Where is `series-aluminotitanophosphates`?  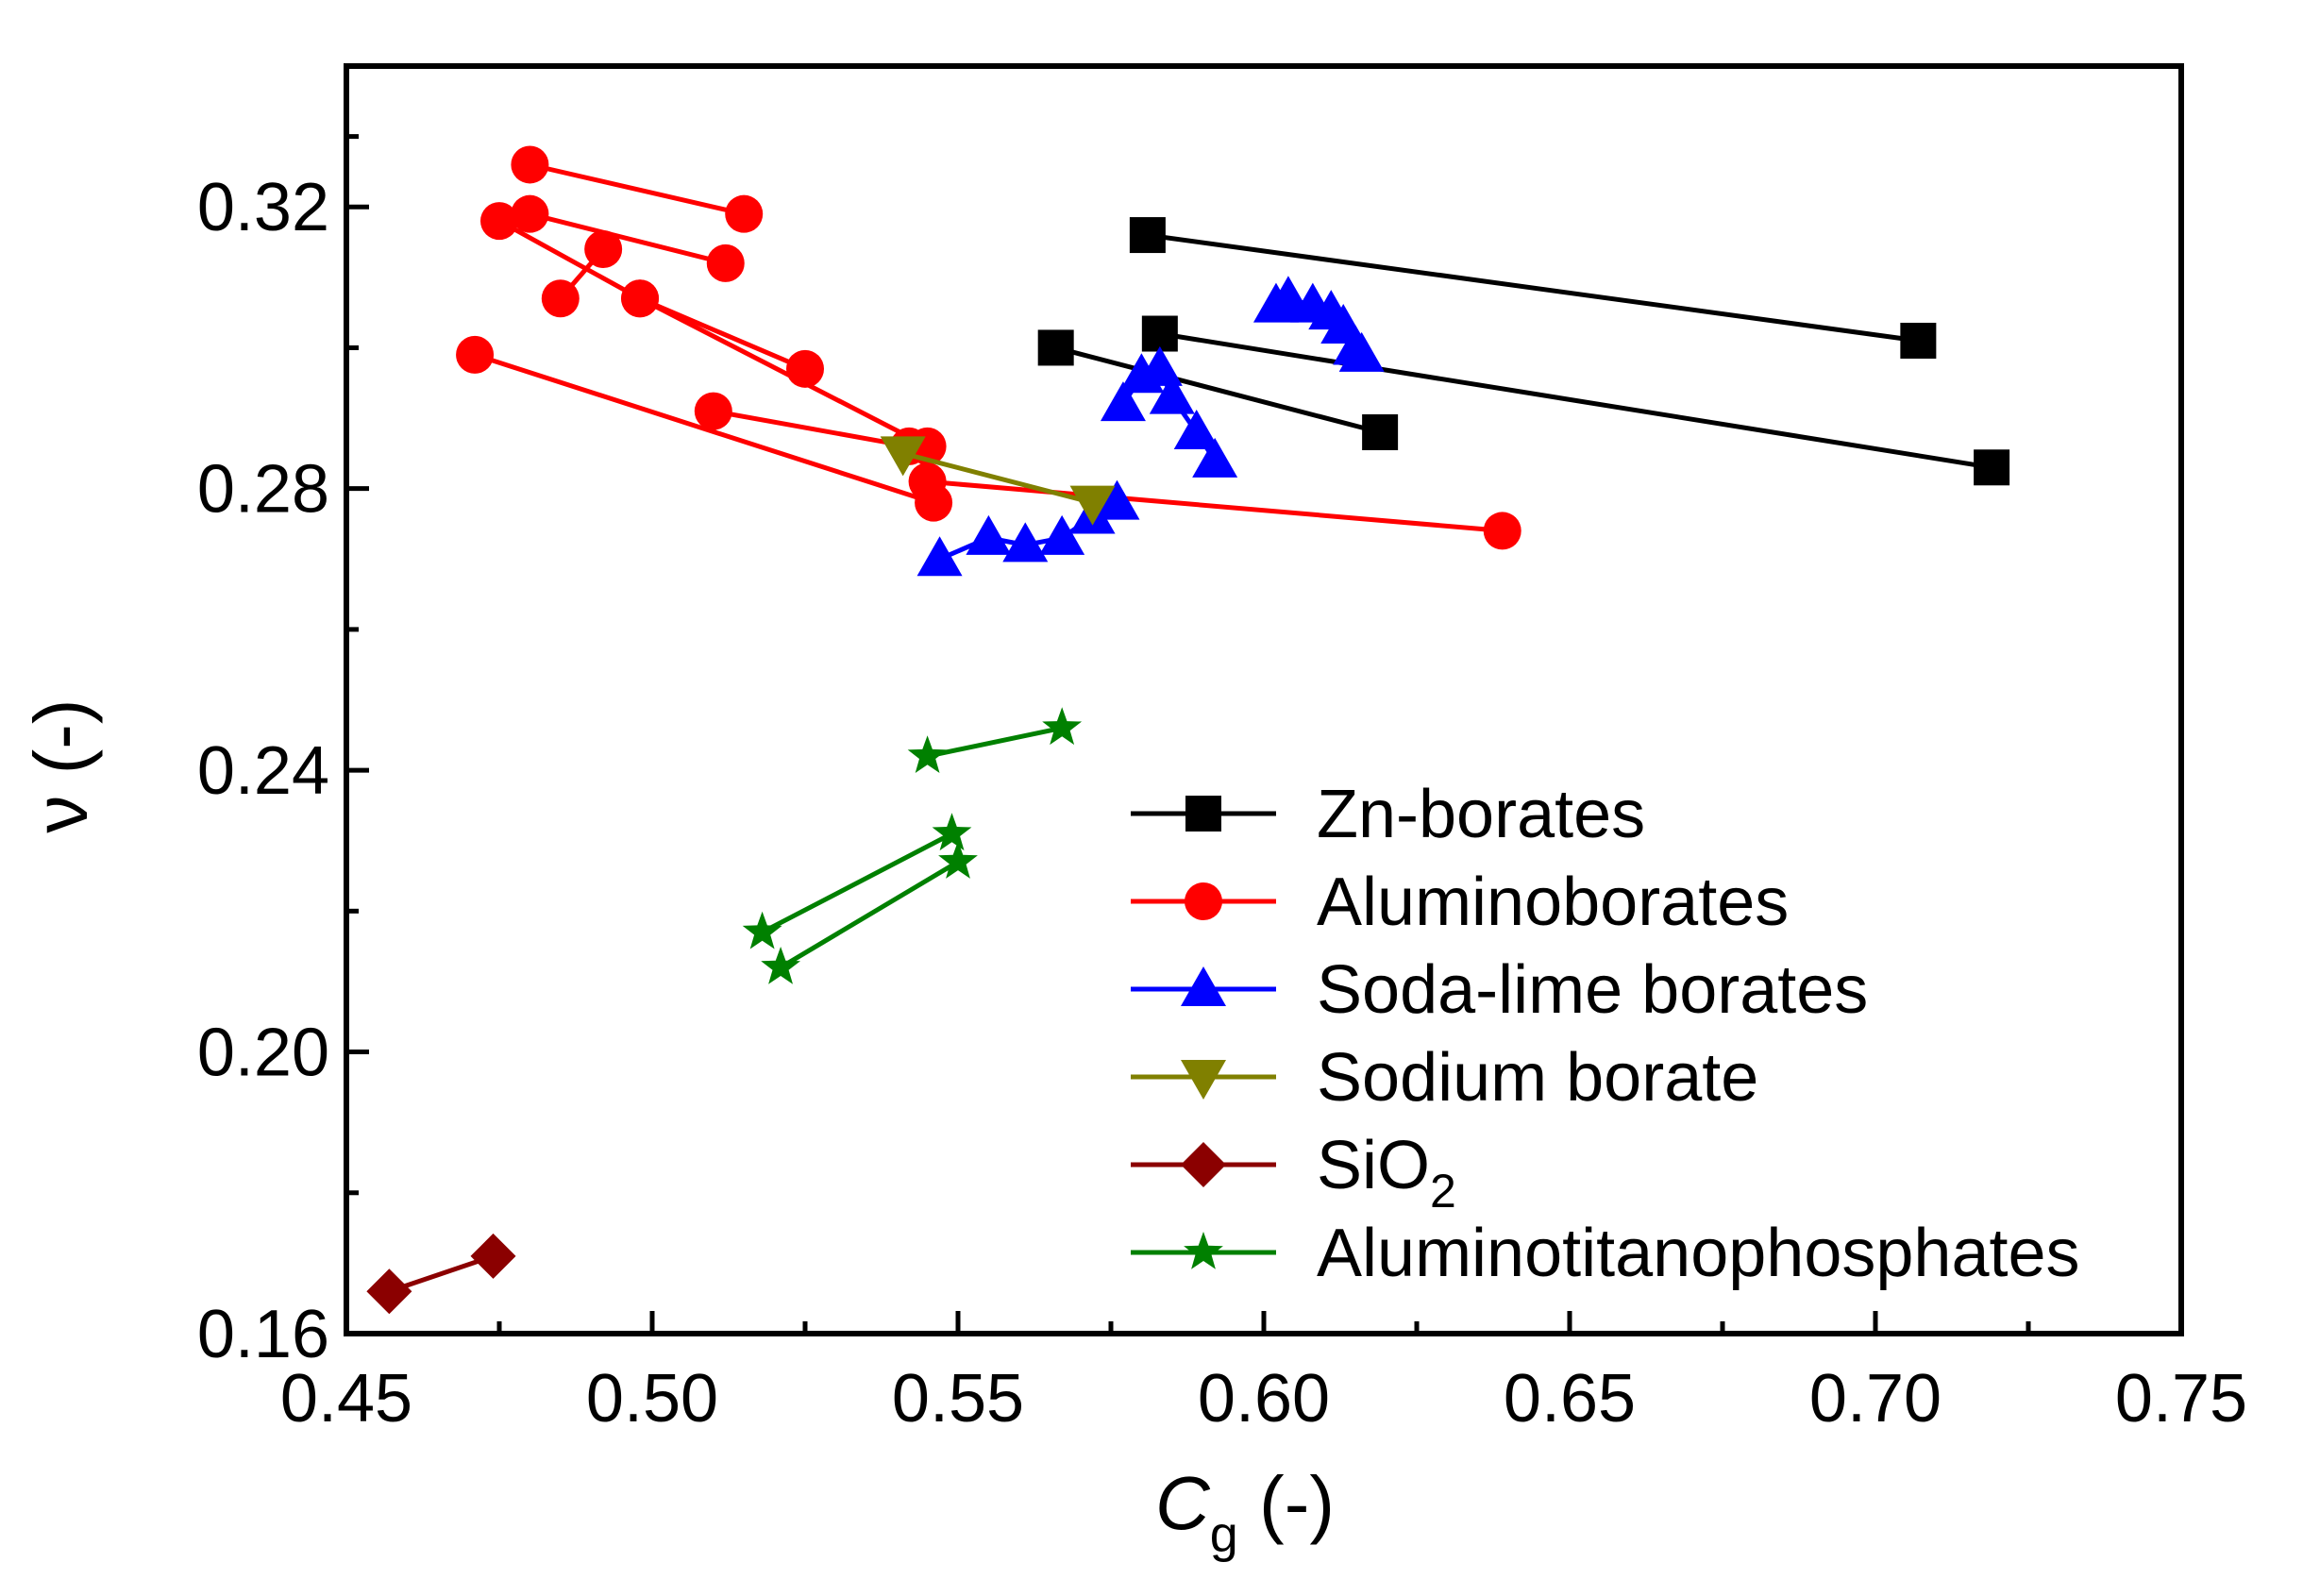
series-aluminotitanophosphates is located at coordinates (913, 845).